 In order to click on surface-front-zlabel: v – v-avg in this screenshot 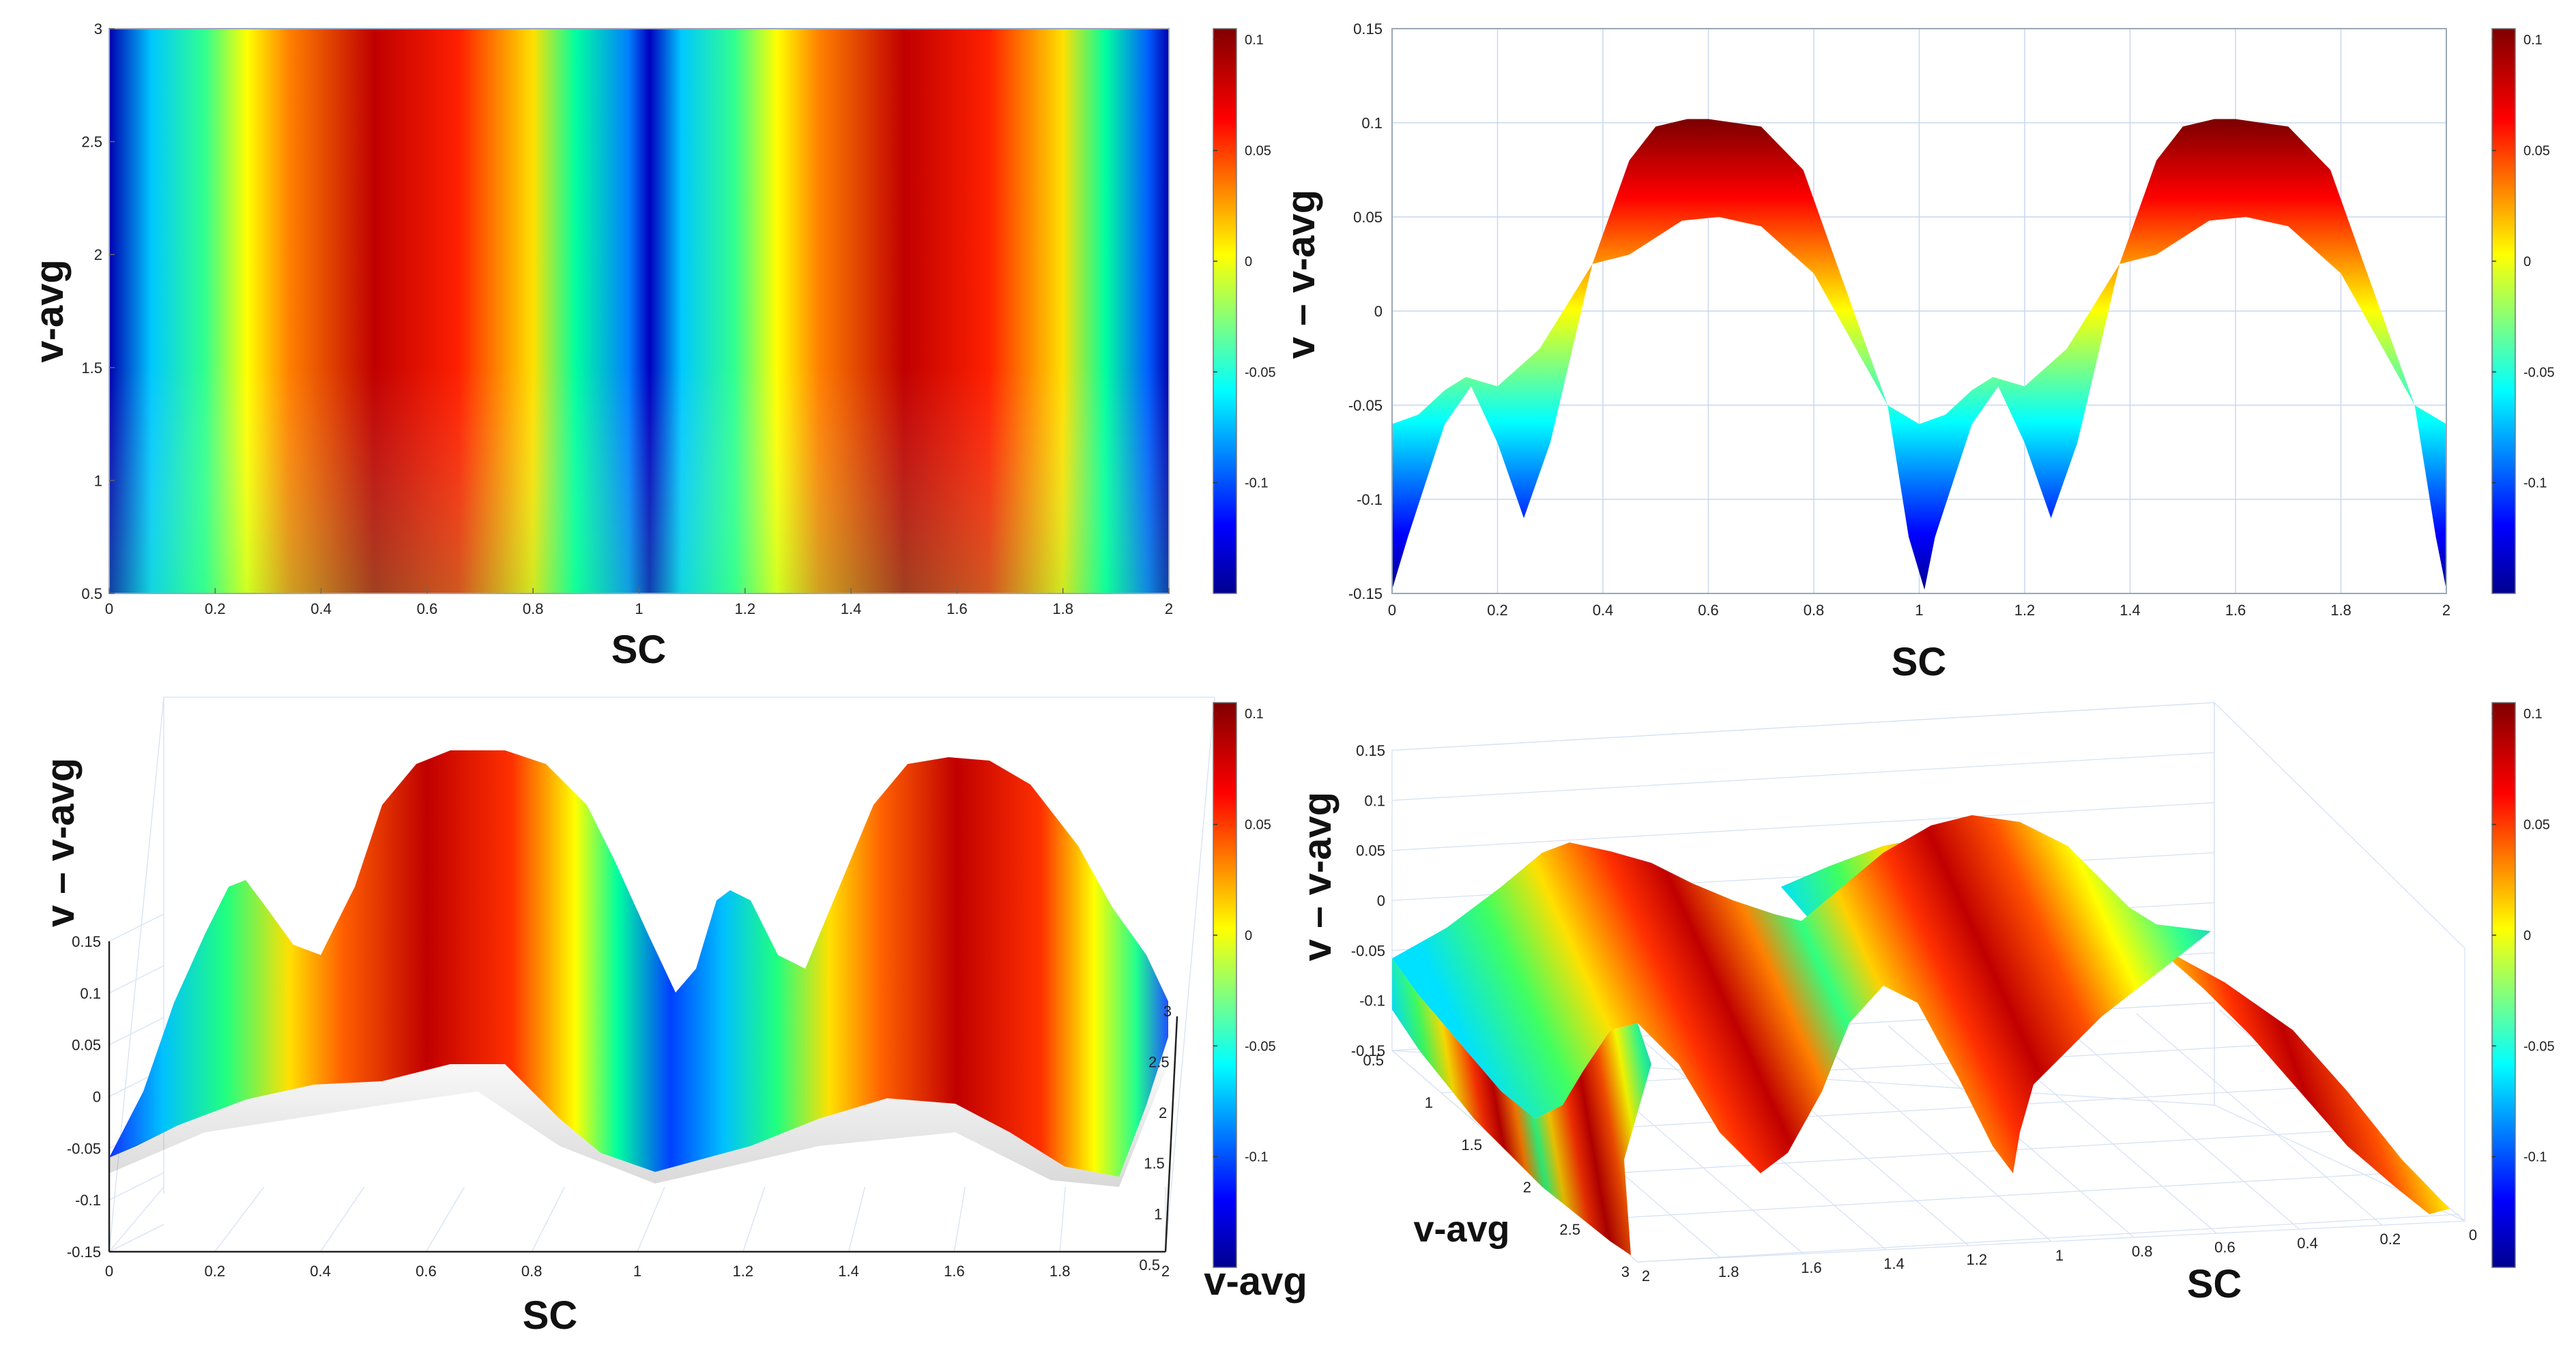, I will do `click(60, 843)`.